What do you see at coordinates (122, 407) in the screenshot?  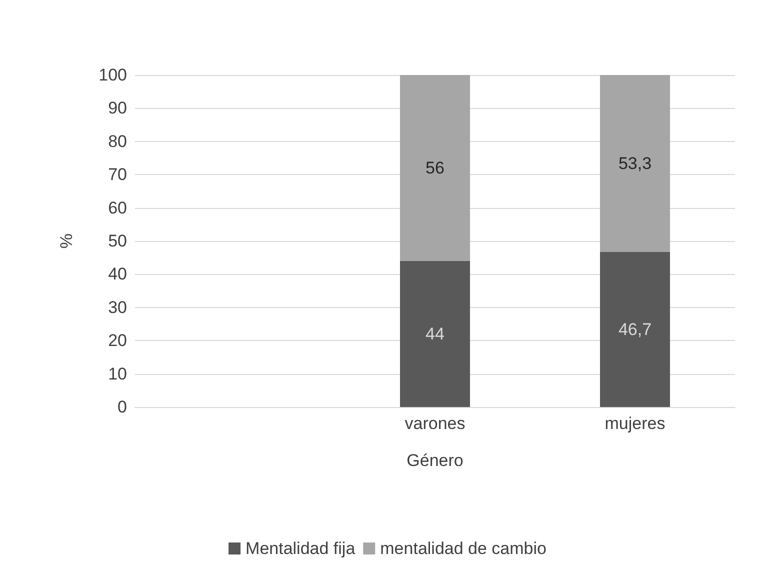 I see `y-tick-label: 0` at bounding box center [122, 407].